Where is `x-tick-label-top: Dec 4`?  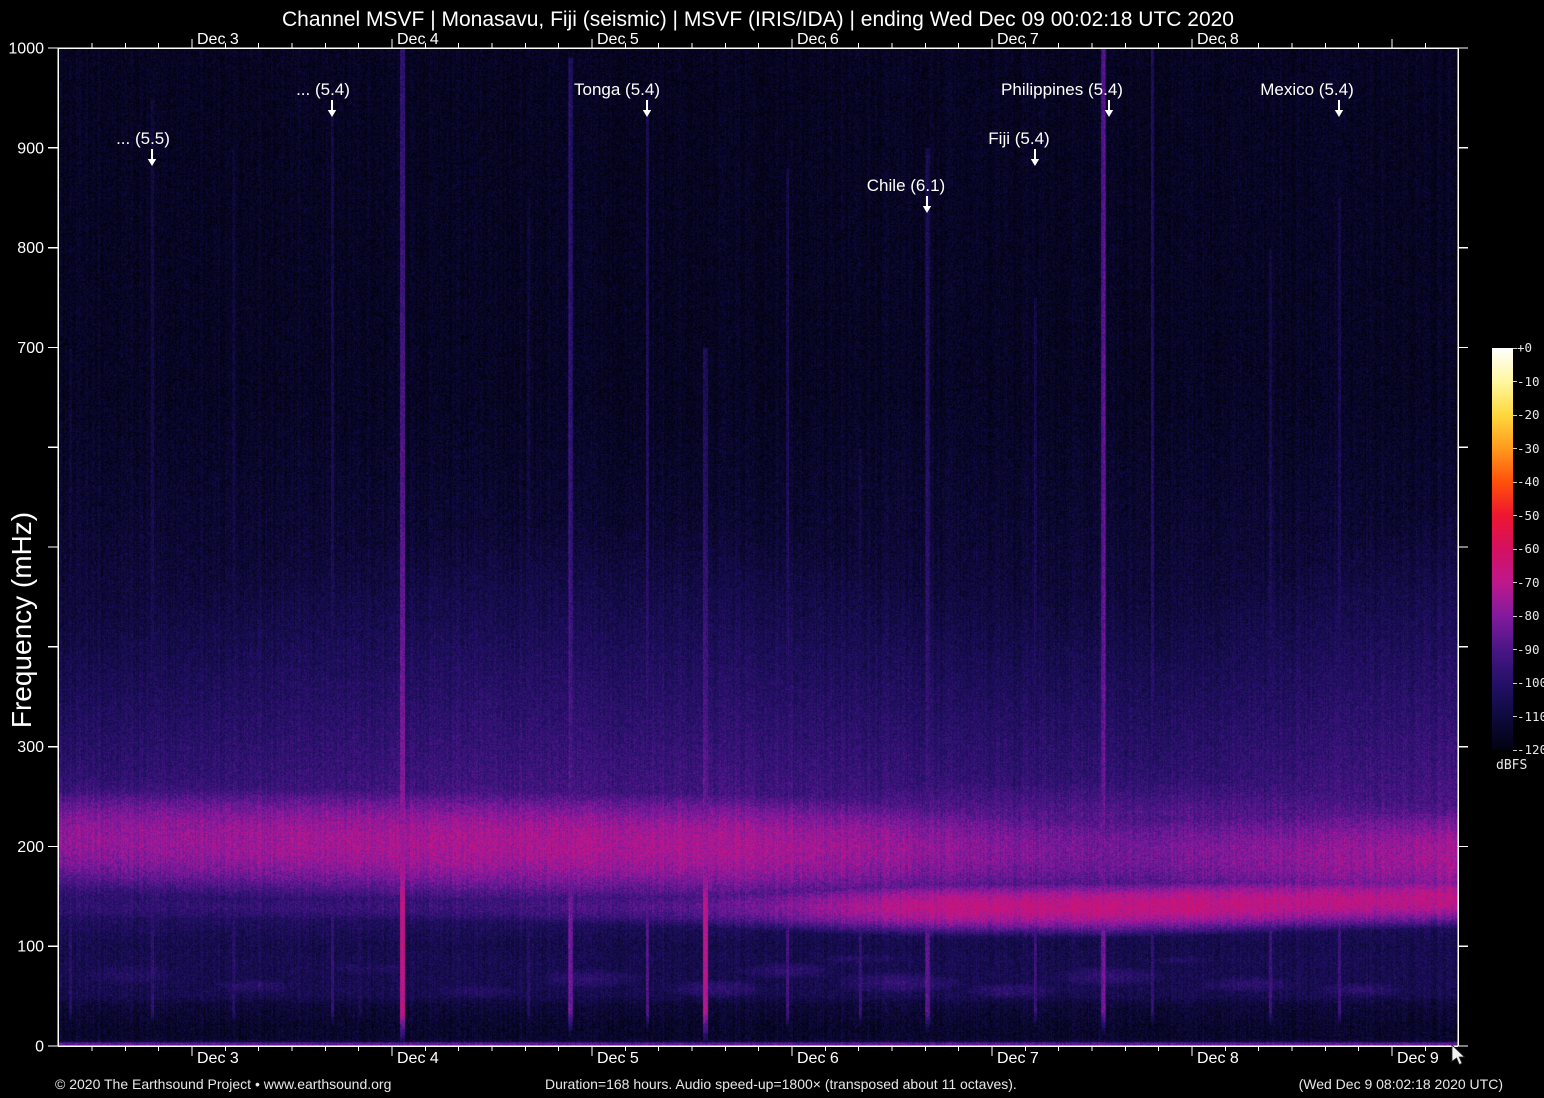 x-tick-label-top: Dec 4 is located at coordinates (418, 39).